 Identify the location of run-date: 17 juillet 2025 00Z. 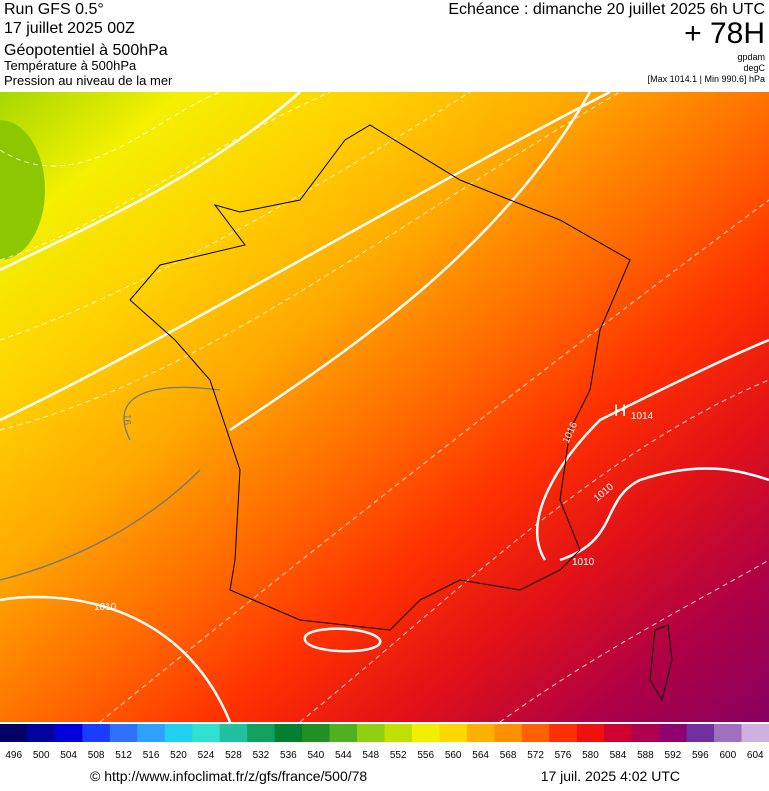
(69, 28).